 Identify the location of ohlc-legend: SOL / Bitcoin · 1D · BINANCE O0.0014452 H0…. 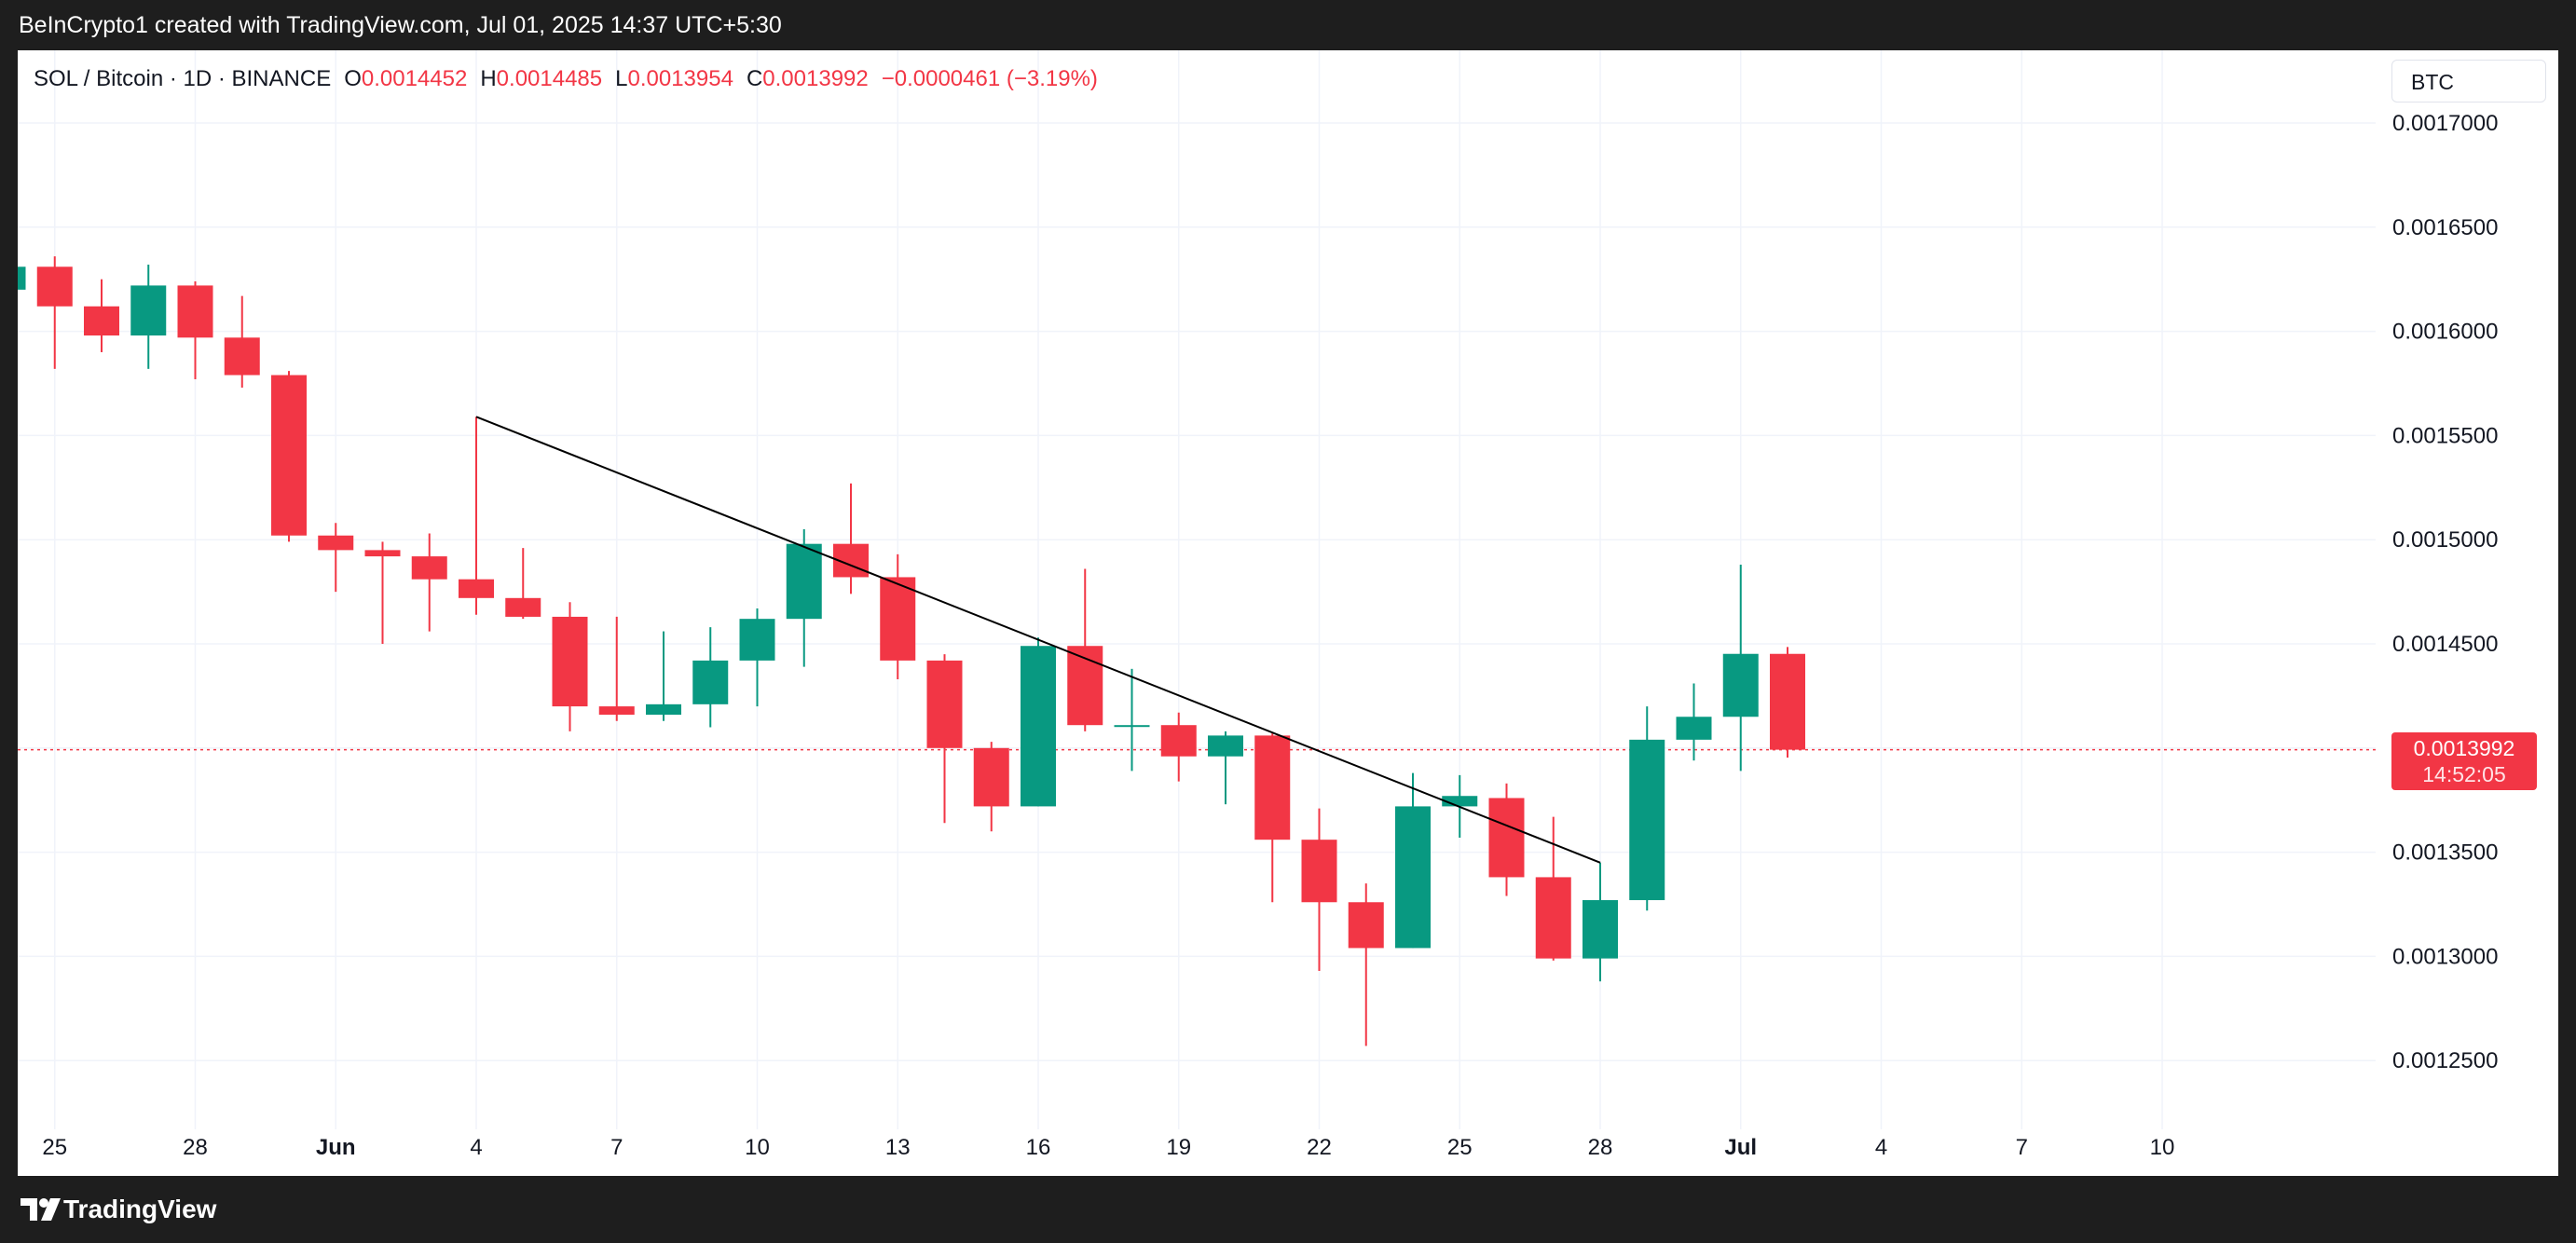
(566, 79).